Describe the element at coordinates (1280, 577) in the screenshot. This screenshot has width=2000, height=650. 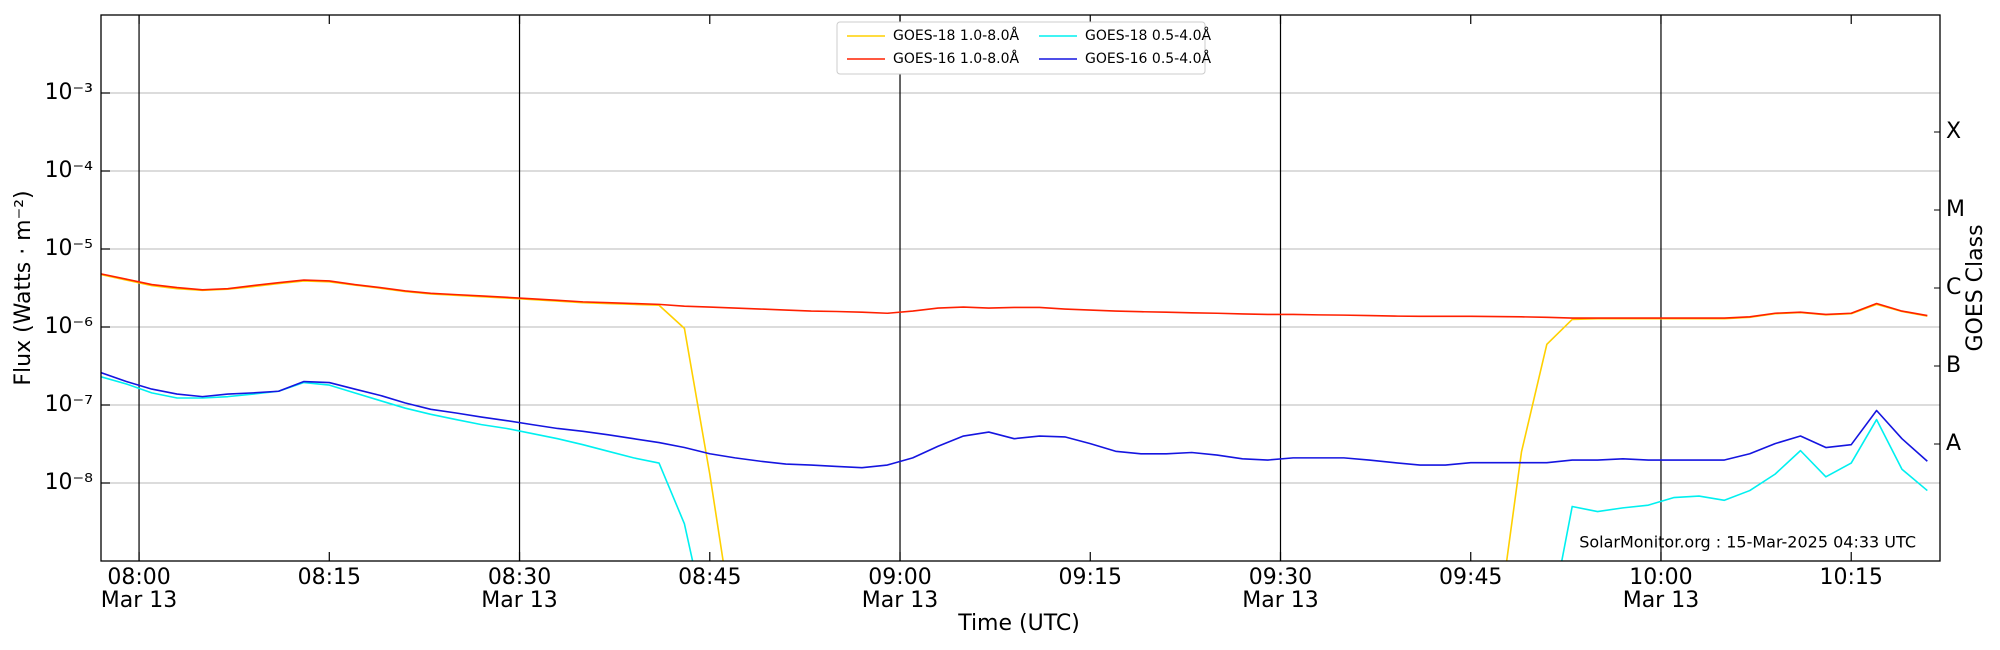
I see `x-tick-label: 09:30` at that location.